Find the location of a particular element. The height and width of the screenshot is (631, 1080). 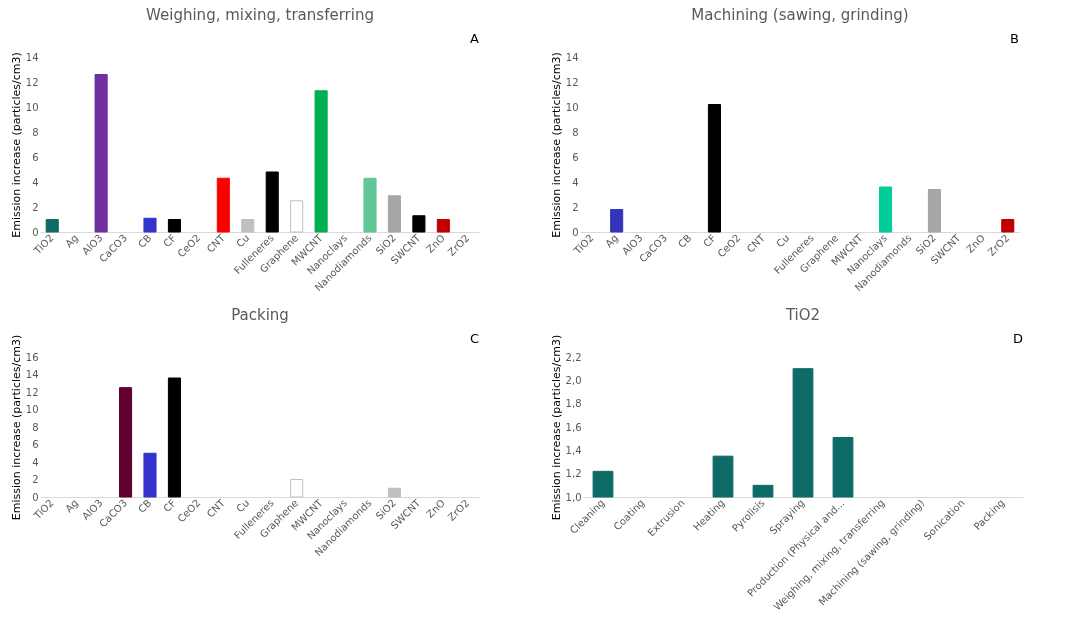

text: A is located at coordinates (474, 38).